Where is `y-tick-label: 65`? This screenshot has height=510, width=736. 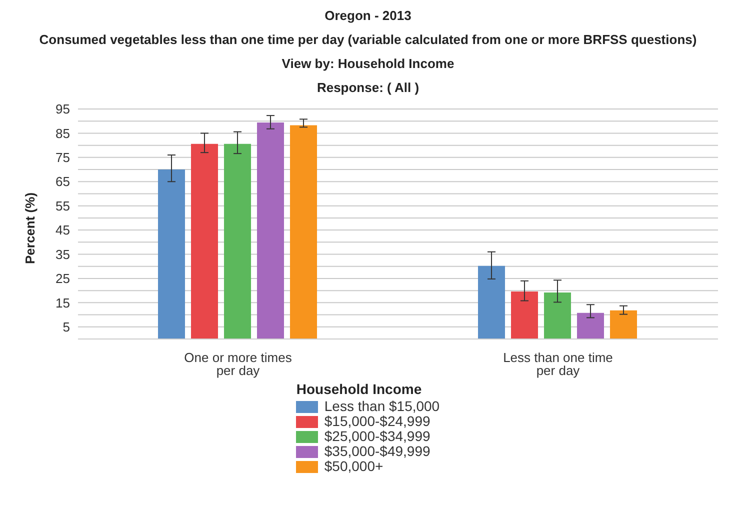
y-tick-label: 65 is located at coordinates (63, 182).